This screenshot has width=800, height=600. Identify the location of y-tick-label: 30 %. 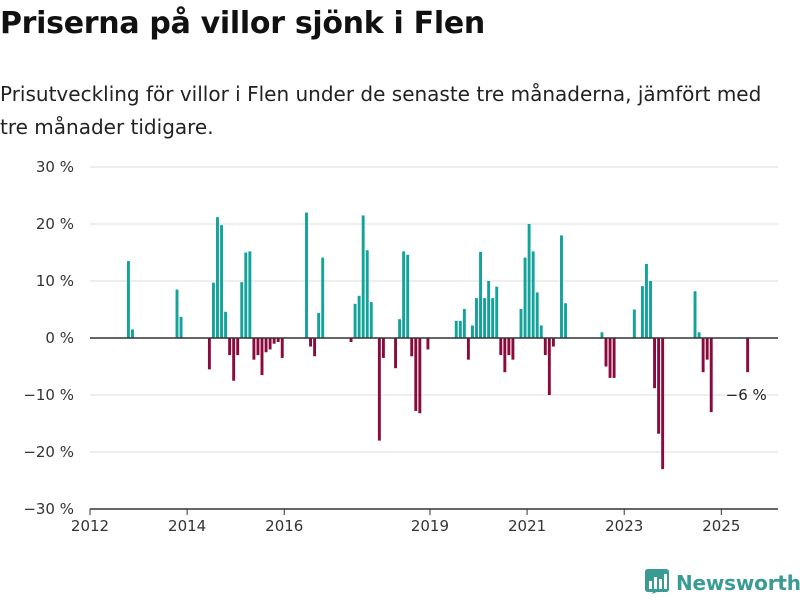
(55, 167).